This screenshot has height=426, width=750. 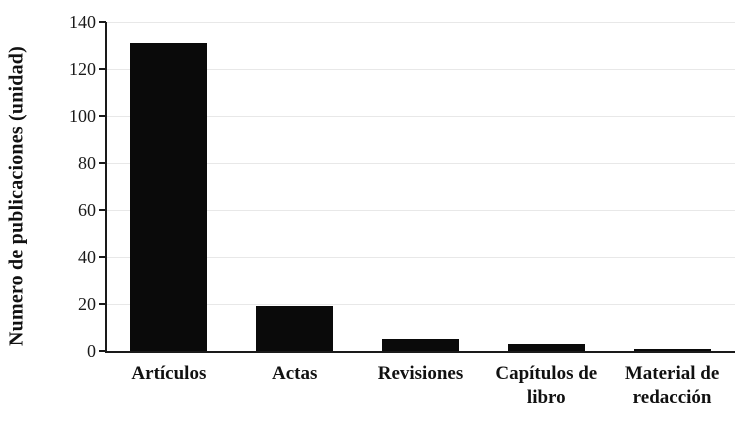 I want to click on x-axis-line, so click(x=420, y=352).